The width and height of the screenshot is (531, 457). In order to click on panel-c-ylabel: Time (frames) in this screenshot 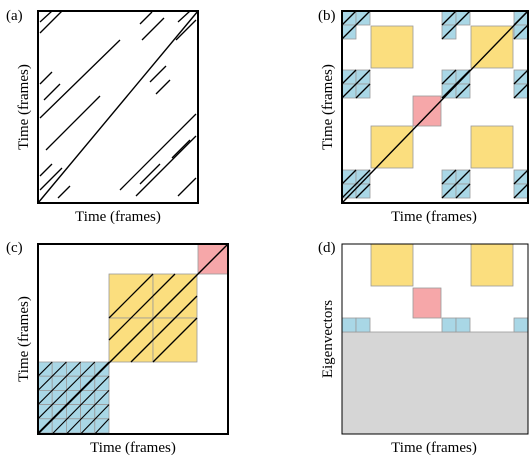, I will do `click(24, 339)`.